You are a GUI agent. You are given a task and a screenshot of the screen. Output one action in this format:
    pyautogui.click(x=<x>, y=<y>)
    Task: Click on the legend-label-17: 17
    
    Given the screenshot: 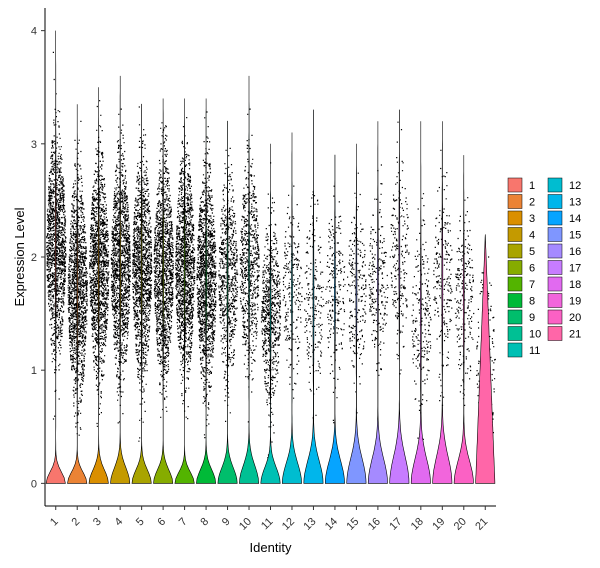 What is the action you would take?
    pyautogui.click(x=575, y=269)
    